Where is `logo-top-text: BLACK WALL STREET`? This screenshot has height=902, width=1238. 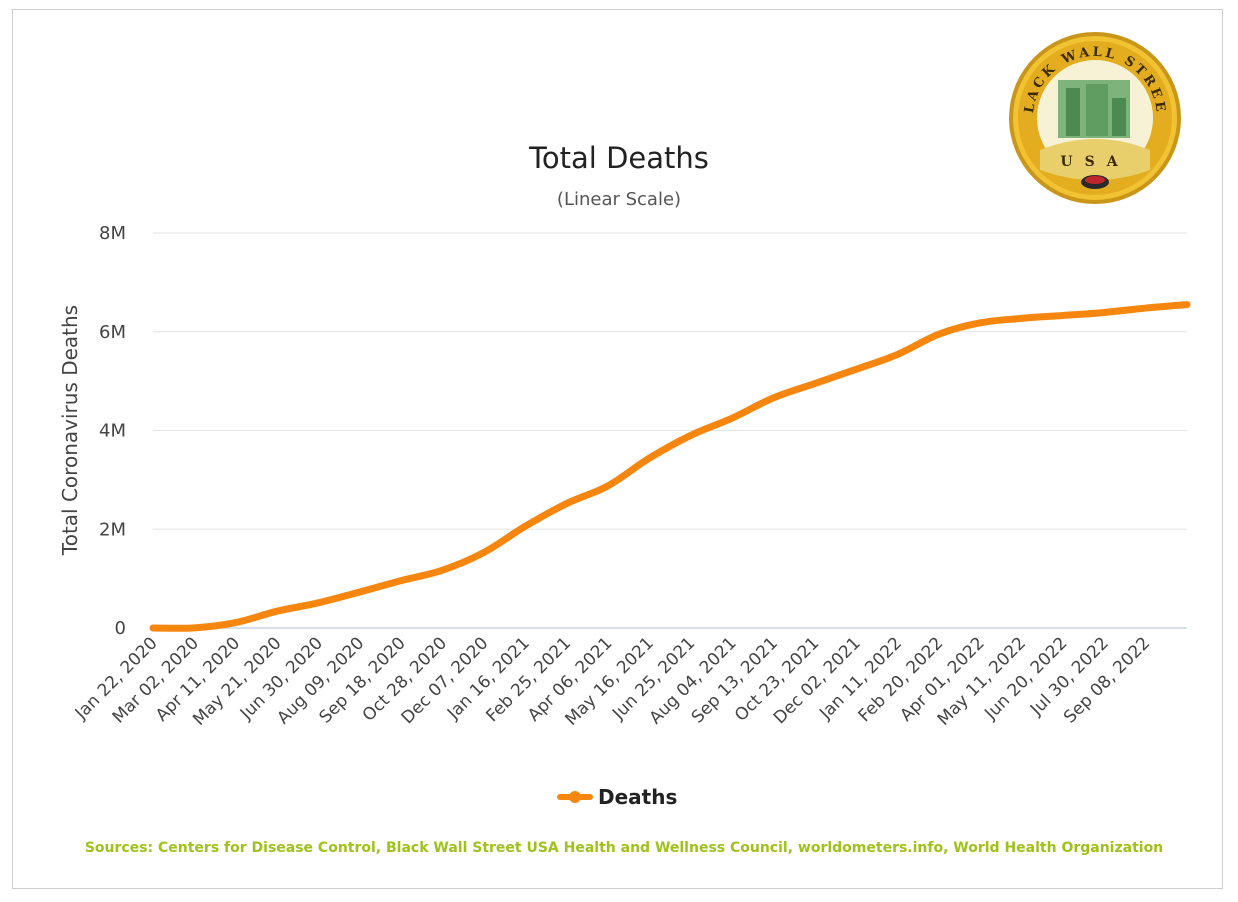 logo-top-text: BLACK WALL STREET is located at coordinates (582, 57).